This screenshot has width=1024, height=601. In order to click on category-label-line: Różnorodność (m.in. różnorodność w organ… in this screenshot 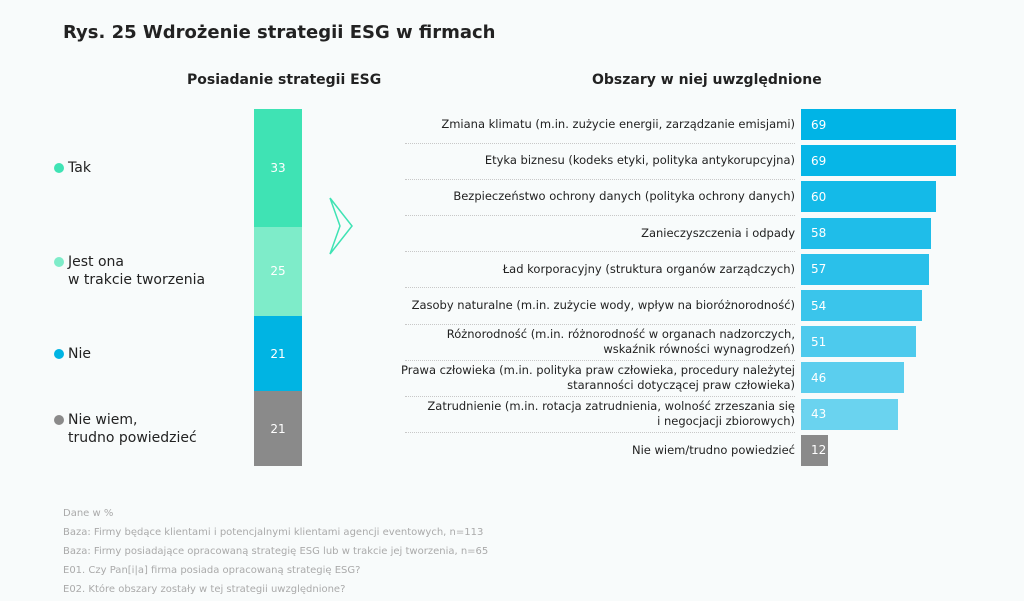, I will do `click(620, 333)`.